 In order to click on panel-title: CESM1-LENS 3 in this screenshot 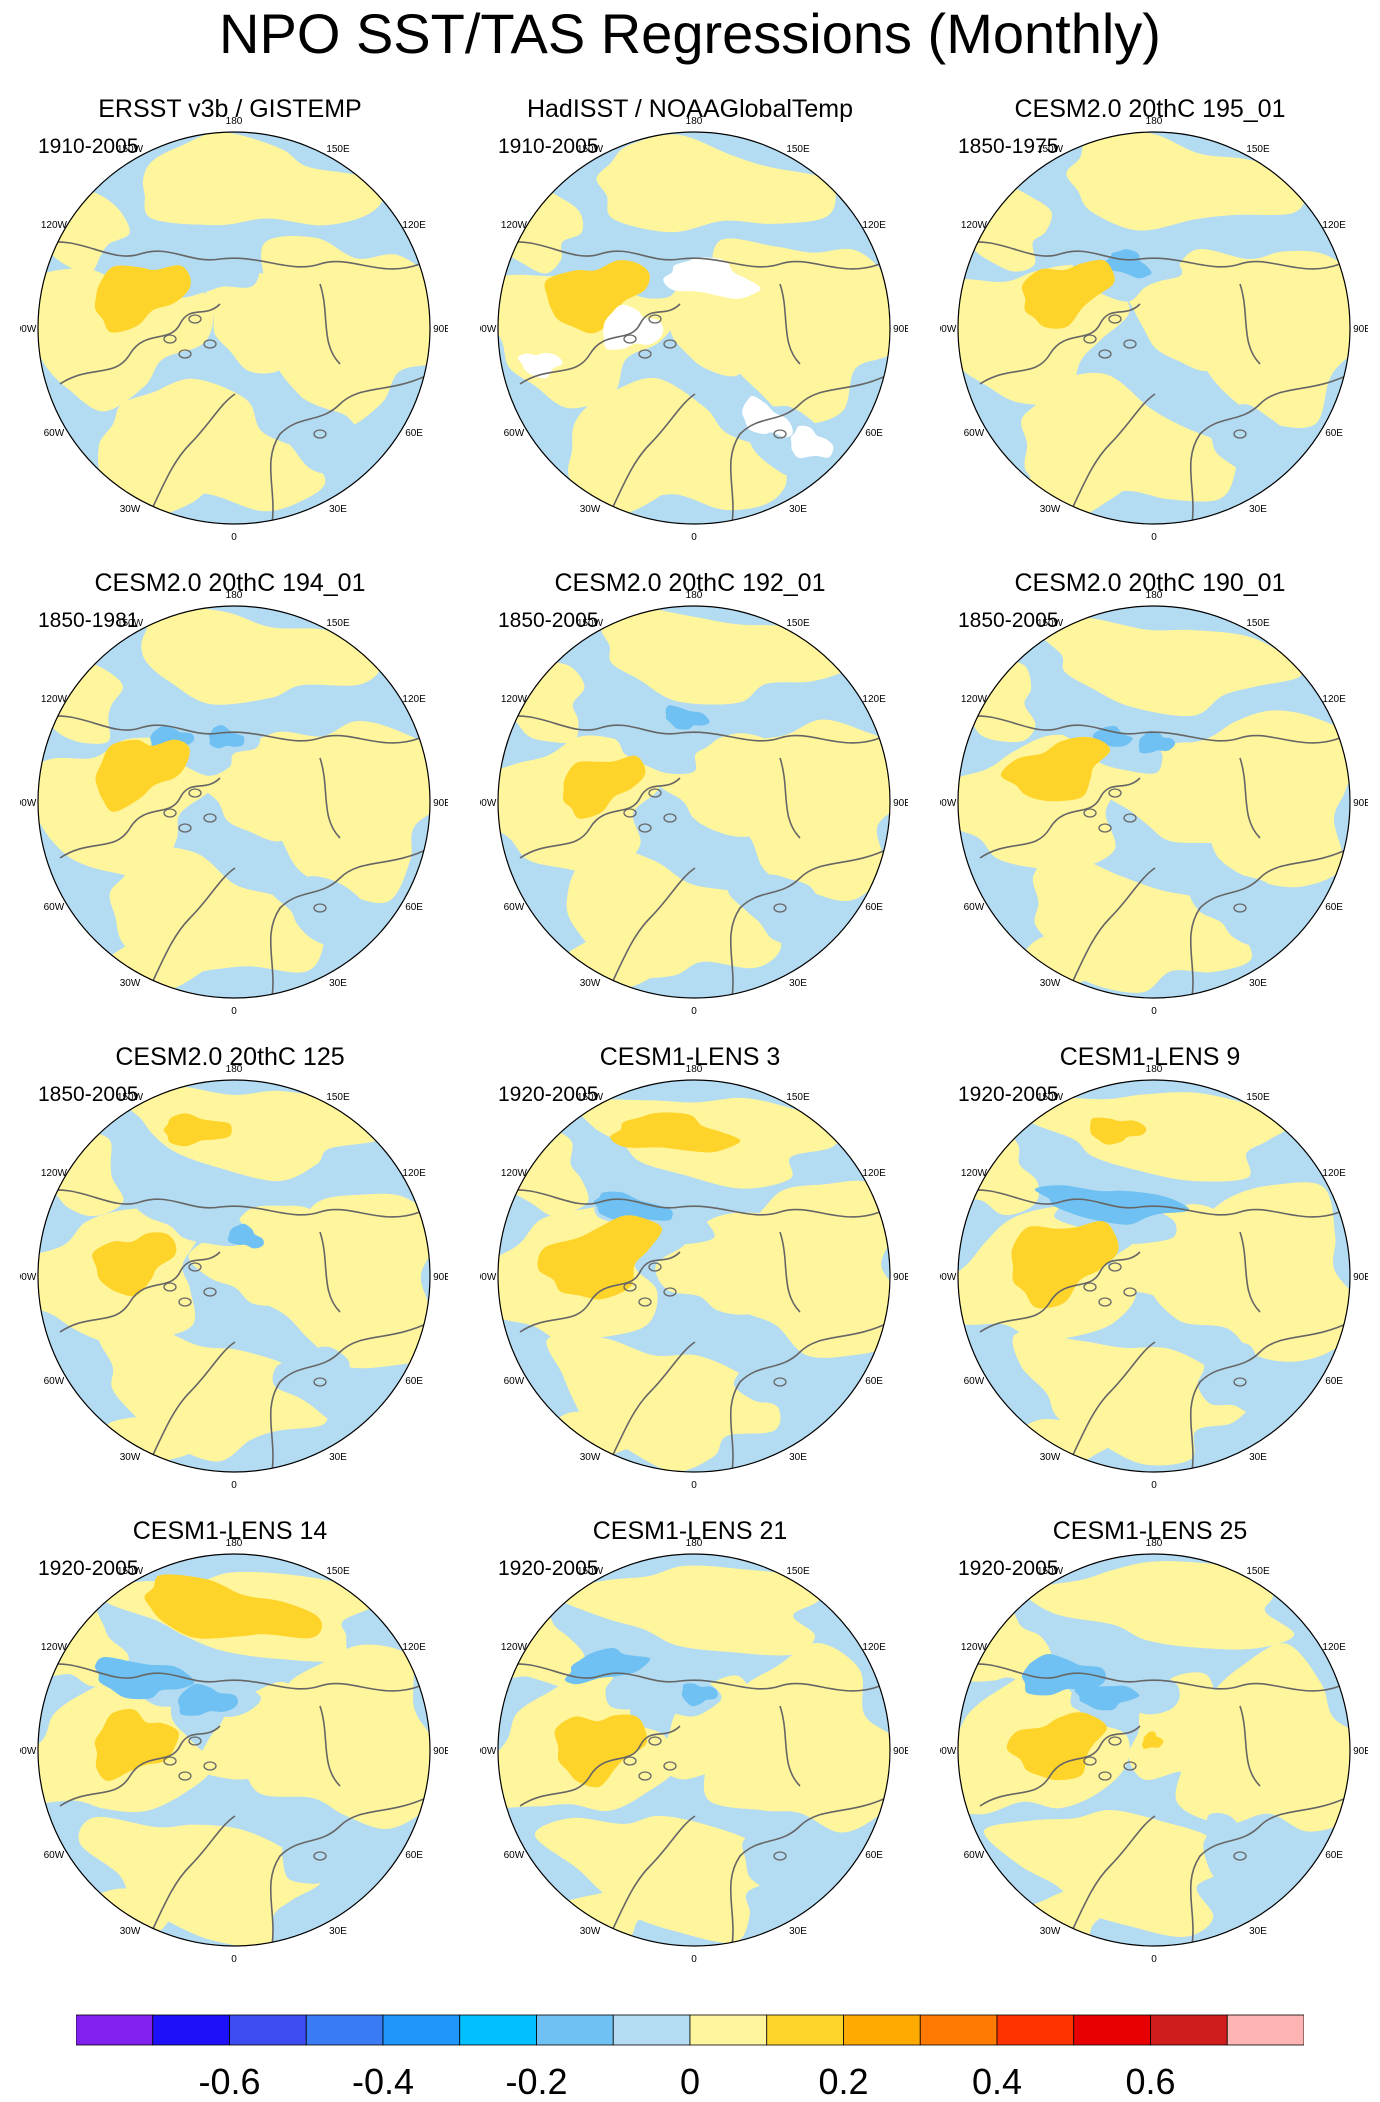, I will do `click(690, 1057)`.